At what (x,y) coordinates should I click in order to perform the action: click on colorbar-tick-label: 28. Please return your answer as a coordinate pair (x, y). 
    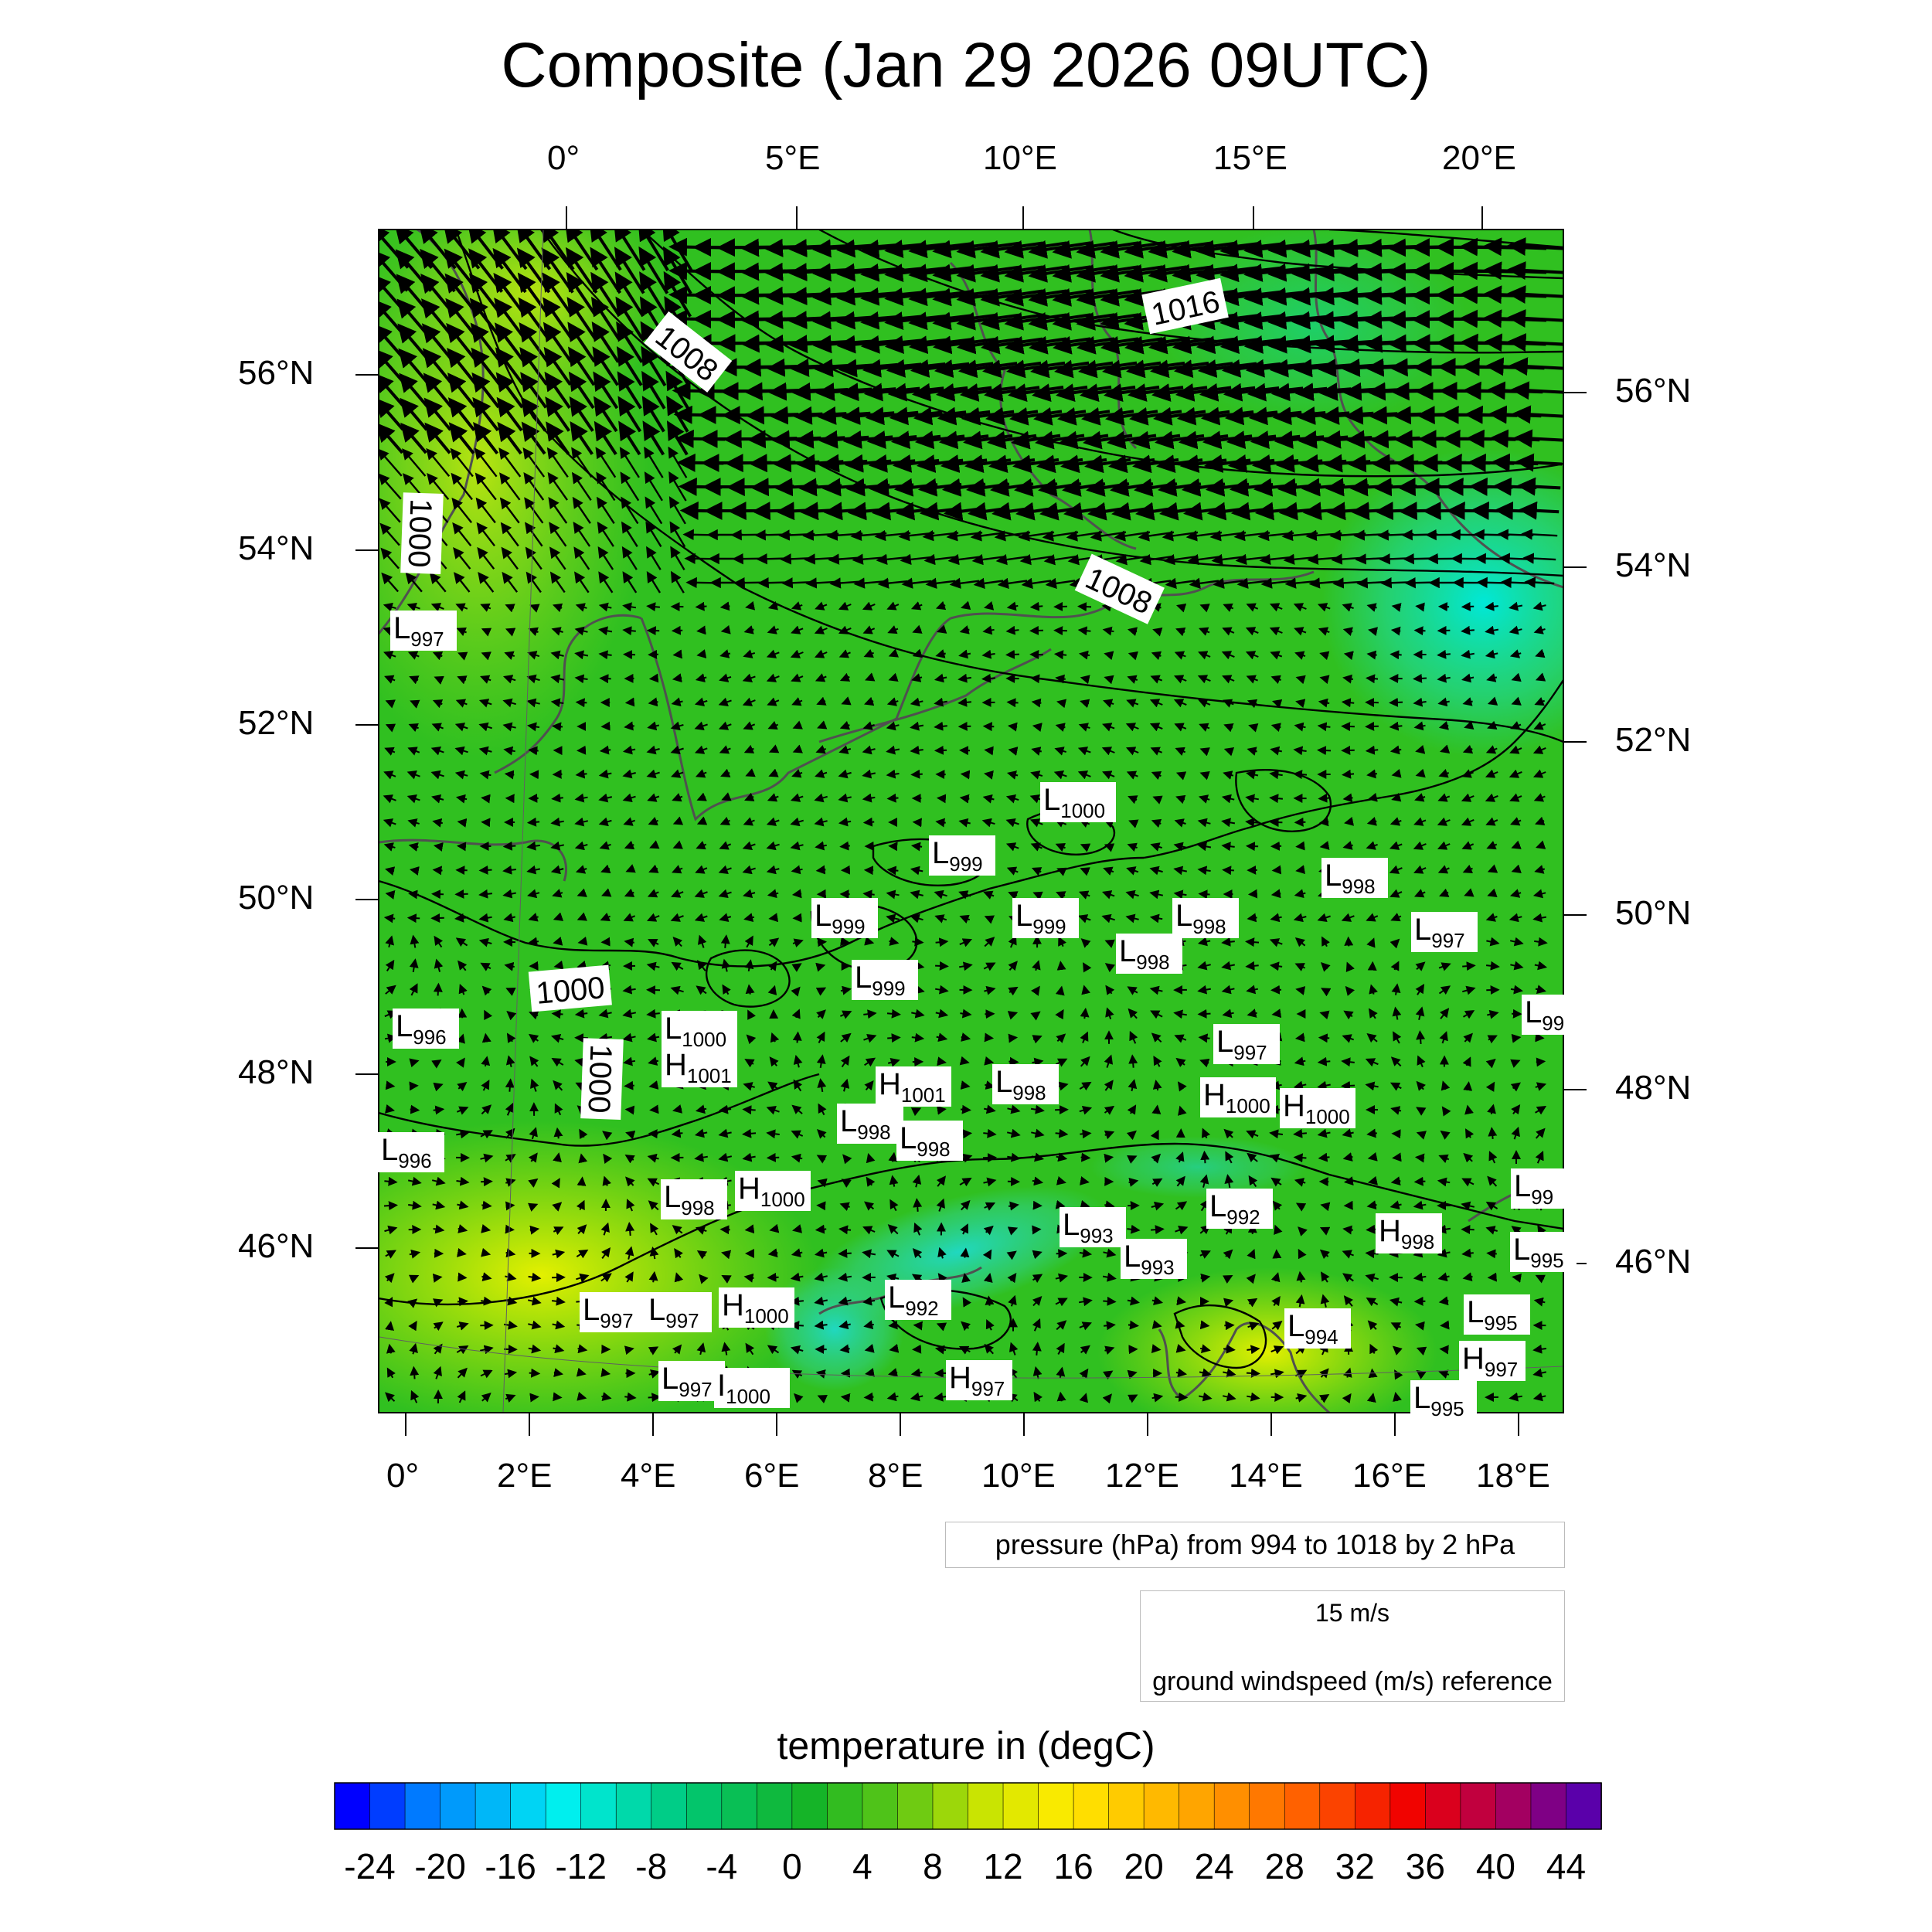
    Looking at the image, I should click on (1284, 1866).